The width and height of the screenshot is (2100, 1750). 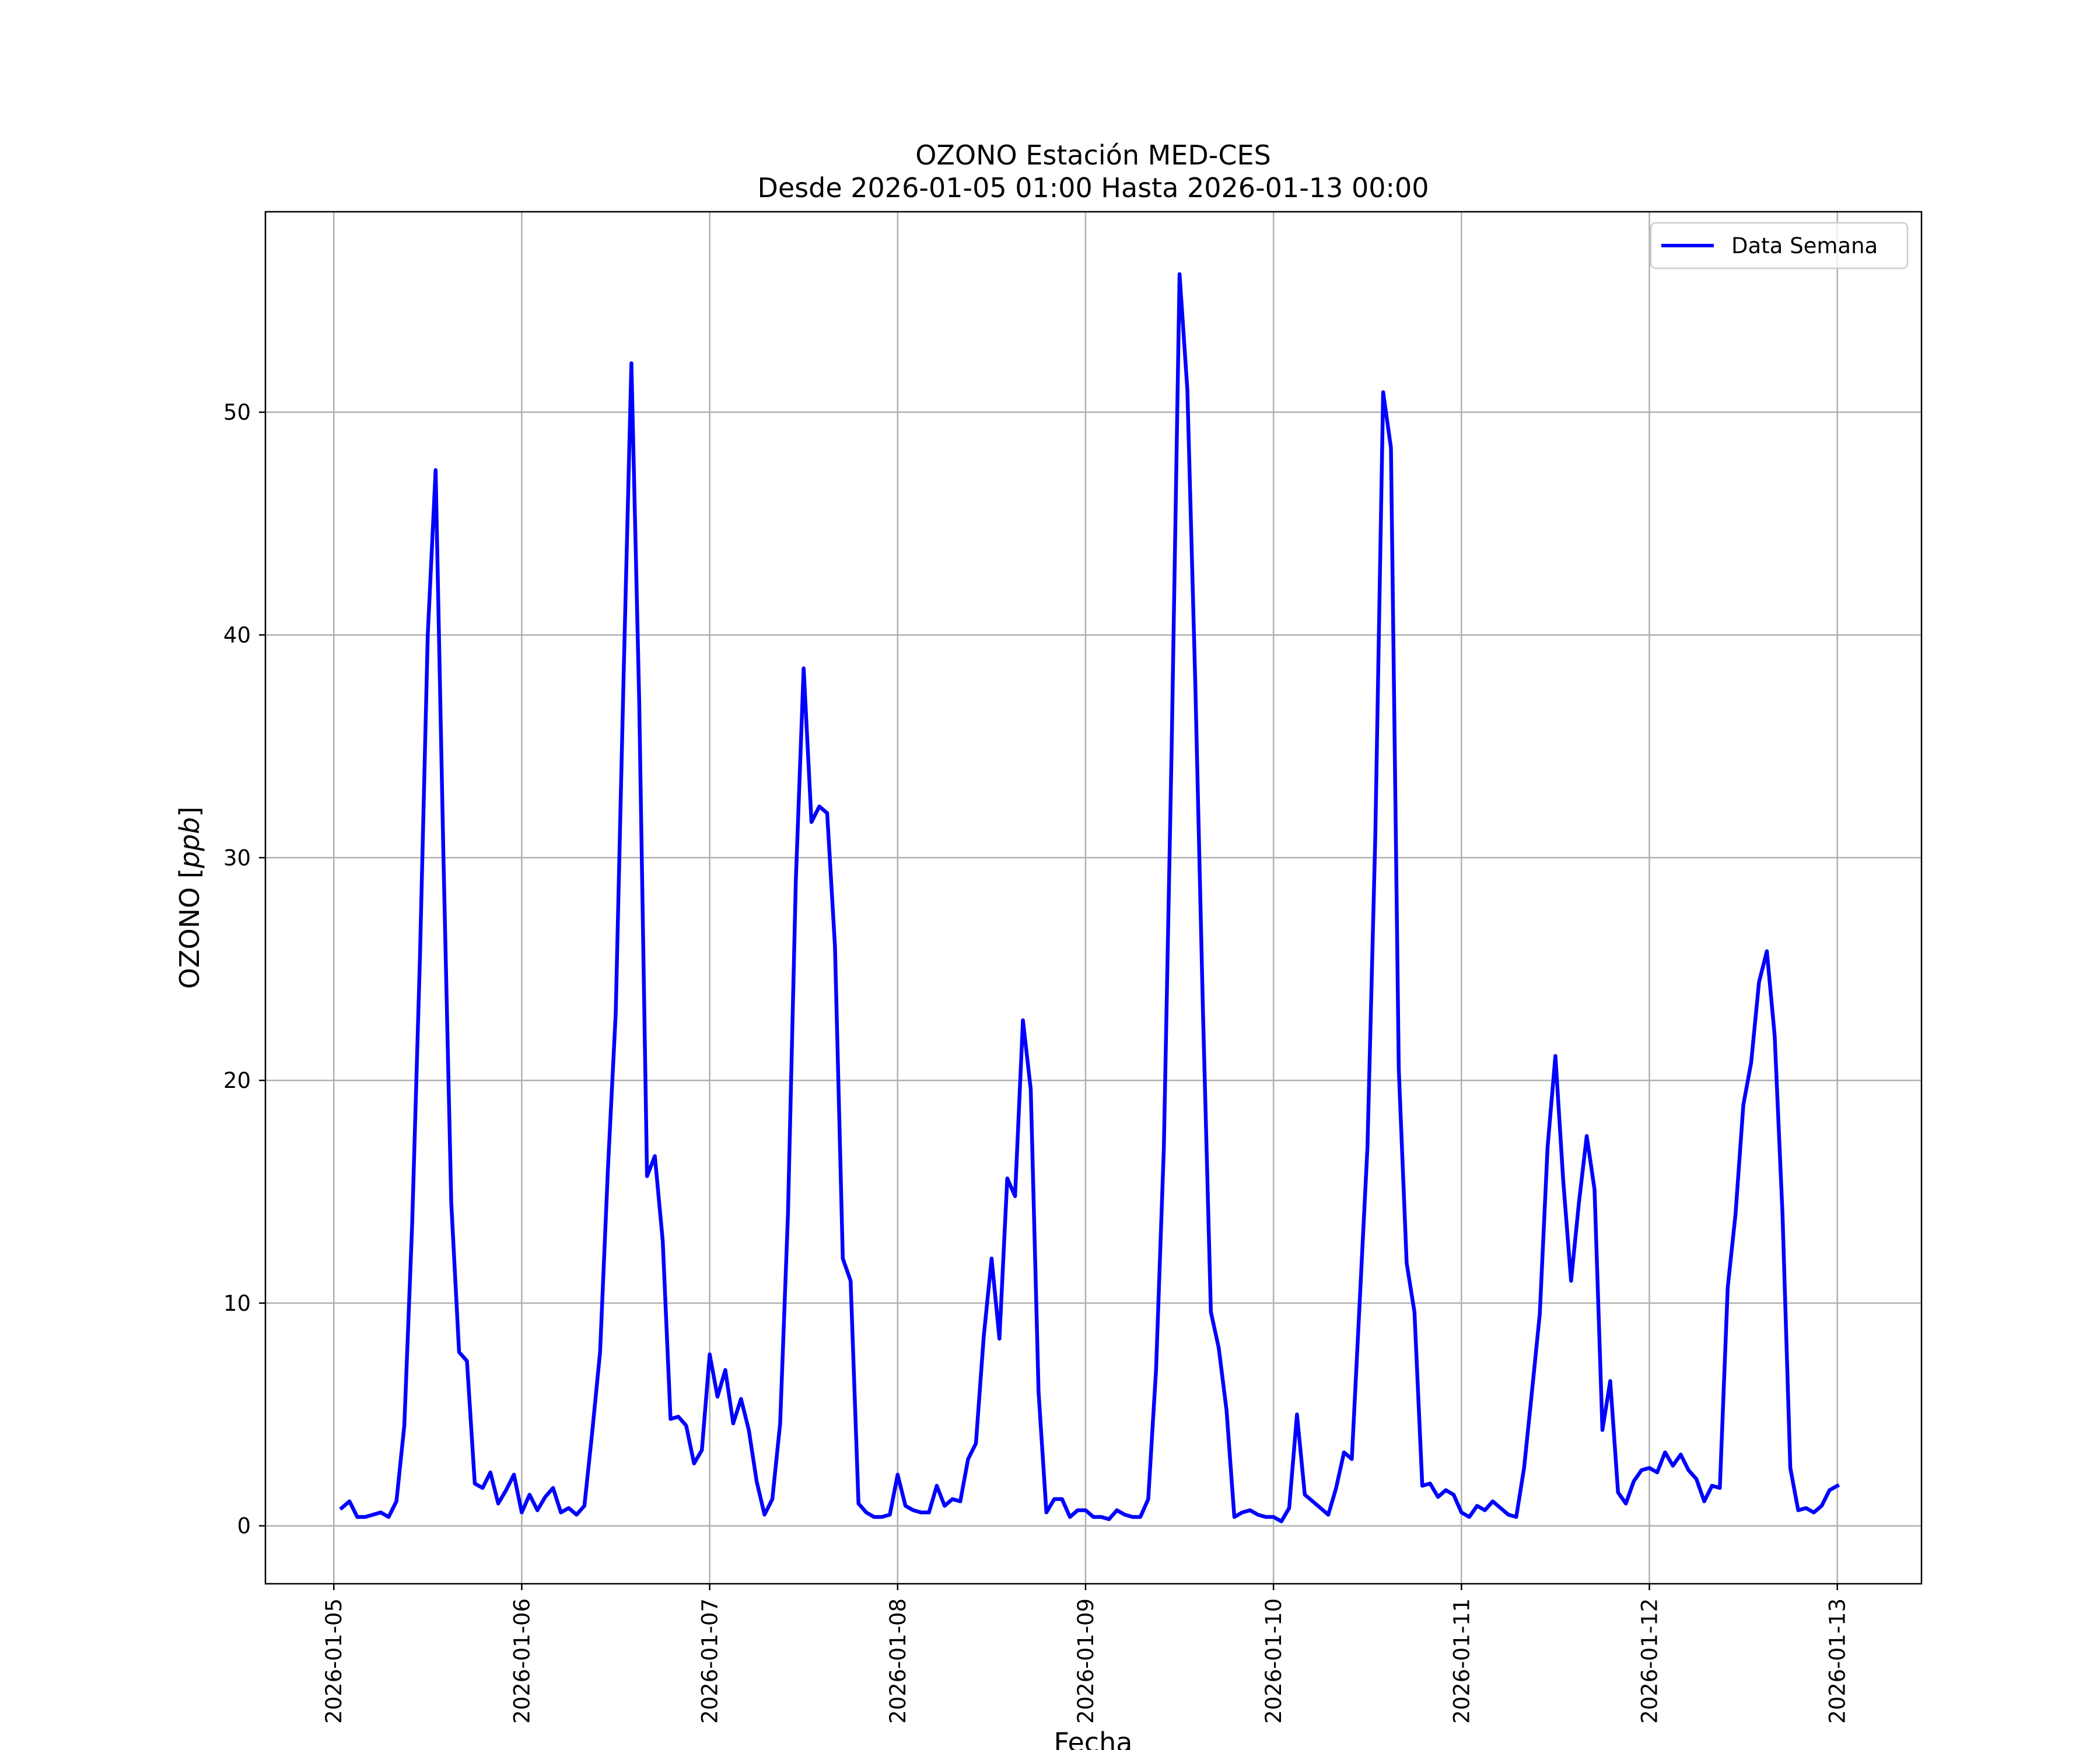 I want to click on legend-label: Data Semana, so click(x=1804, y=245).